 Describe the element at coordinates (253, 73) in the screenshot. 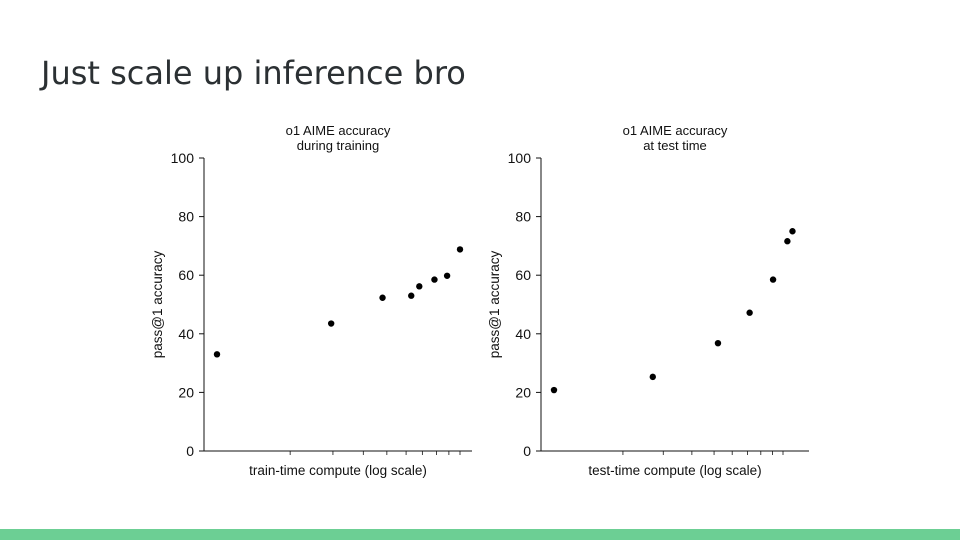

I see `slide-title: Just scale up inference bro` at that location.